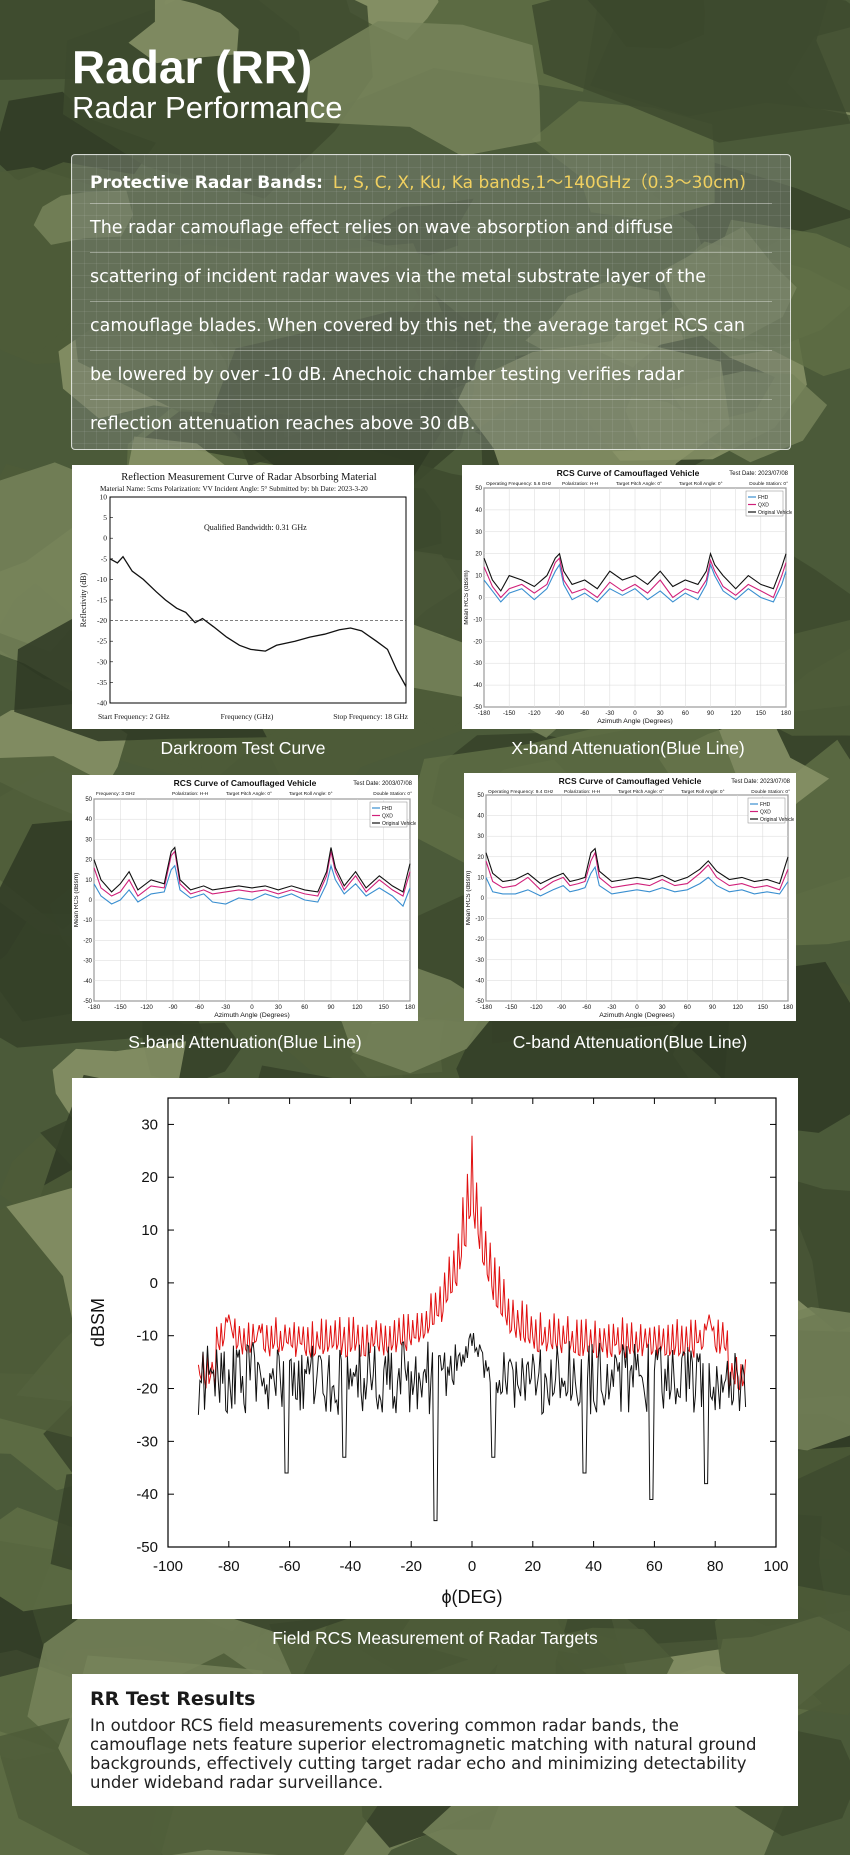 The width and height of the screenshot is (850, 1855). Describe the element at coordinates (630, 1042) in the screenshot. I see `cband-caption: C-band Attenuation(Blue Line)` at that location.